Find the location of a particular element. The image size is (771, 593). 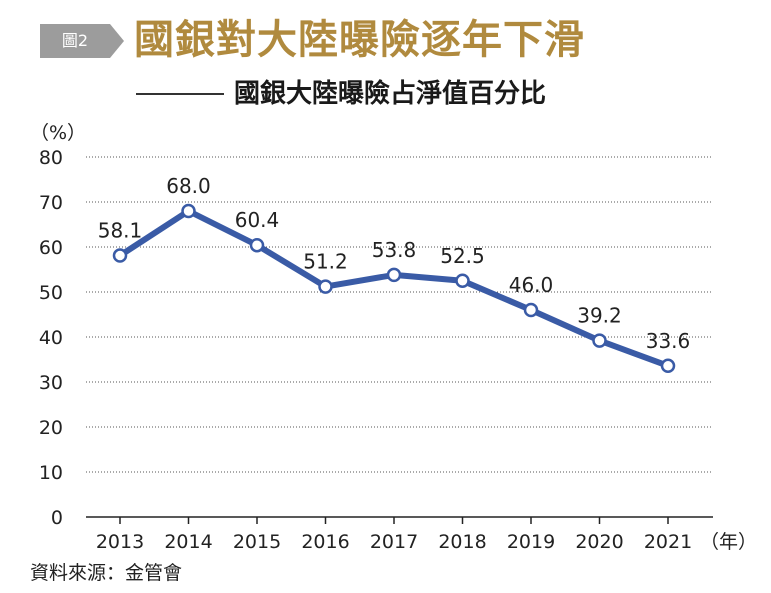

x-tick-label: 2019 is located at coordinates (531, 542).